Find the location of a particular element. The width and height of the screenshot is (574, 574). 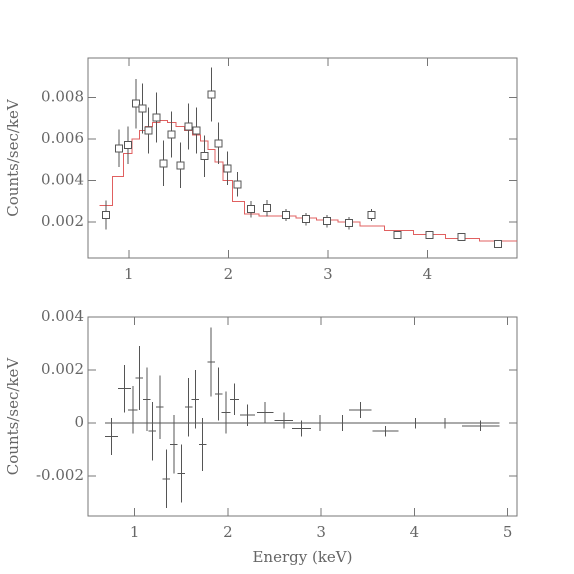

x-axis-label: Energy (keV) is located at coordinates (302, 557).